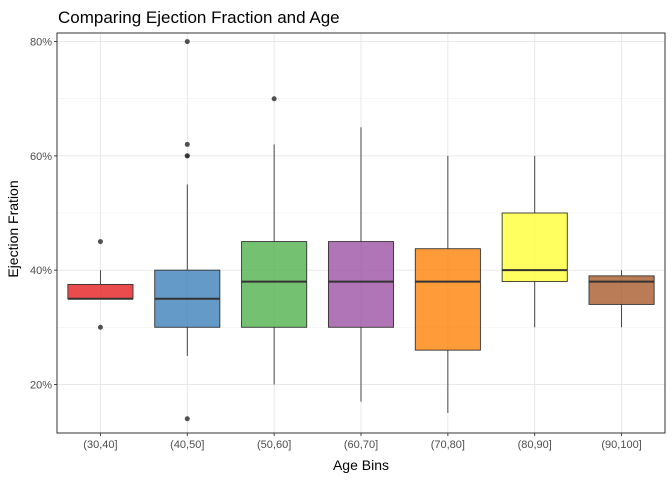 This screenshot has width=672, height=480. Describe the element at coordinates (13, 228) in the screenshot. I see `y-axis-title: Ejection Fration` at that location.